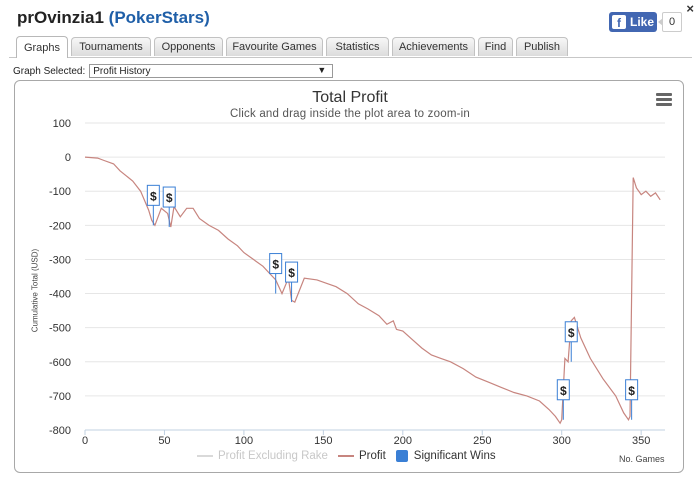 The width and height of the screenshot is (700, 479). Describe the element at coordinates (642, 459) in the screenshot. I see `x-axis-label: No. Games` at that location.